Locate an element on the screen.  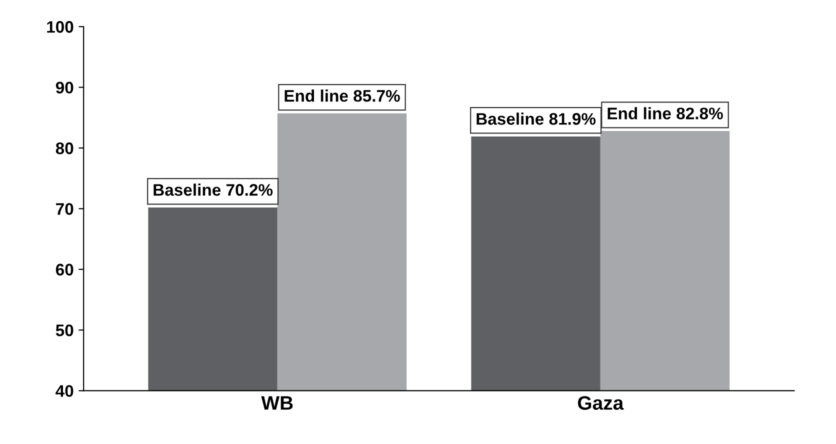
data-label: Baseline 70.2% is located at coordinates (213, 190).